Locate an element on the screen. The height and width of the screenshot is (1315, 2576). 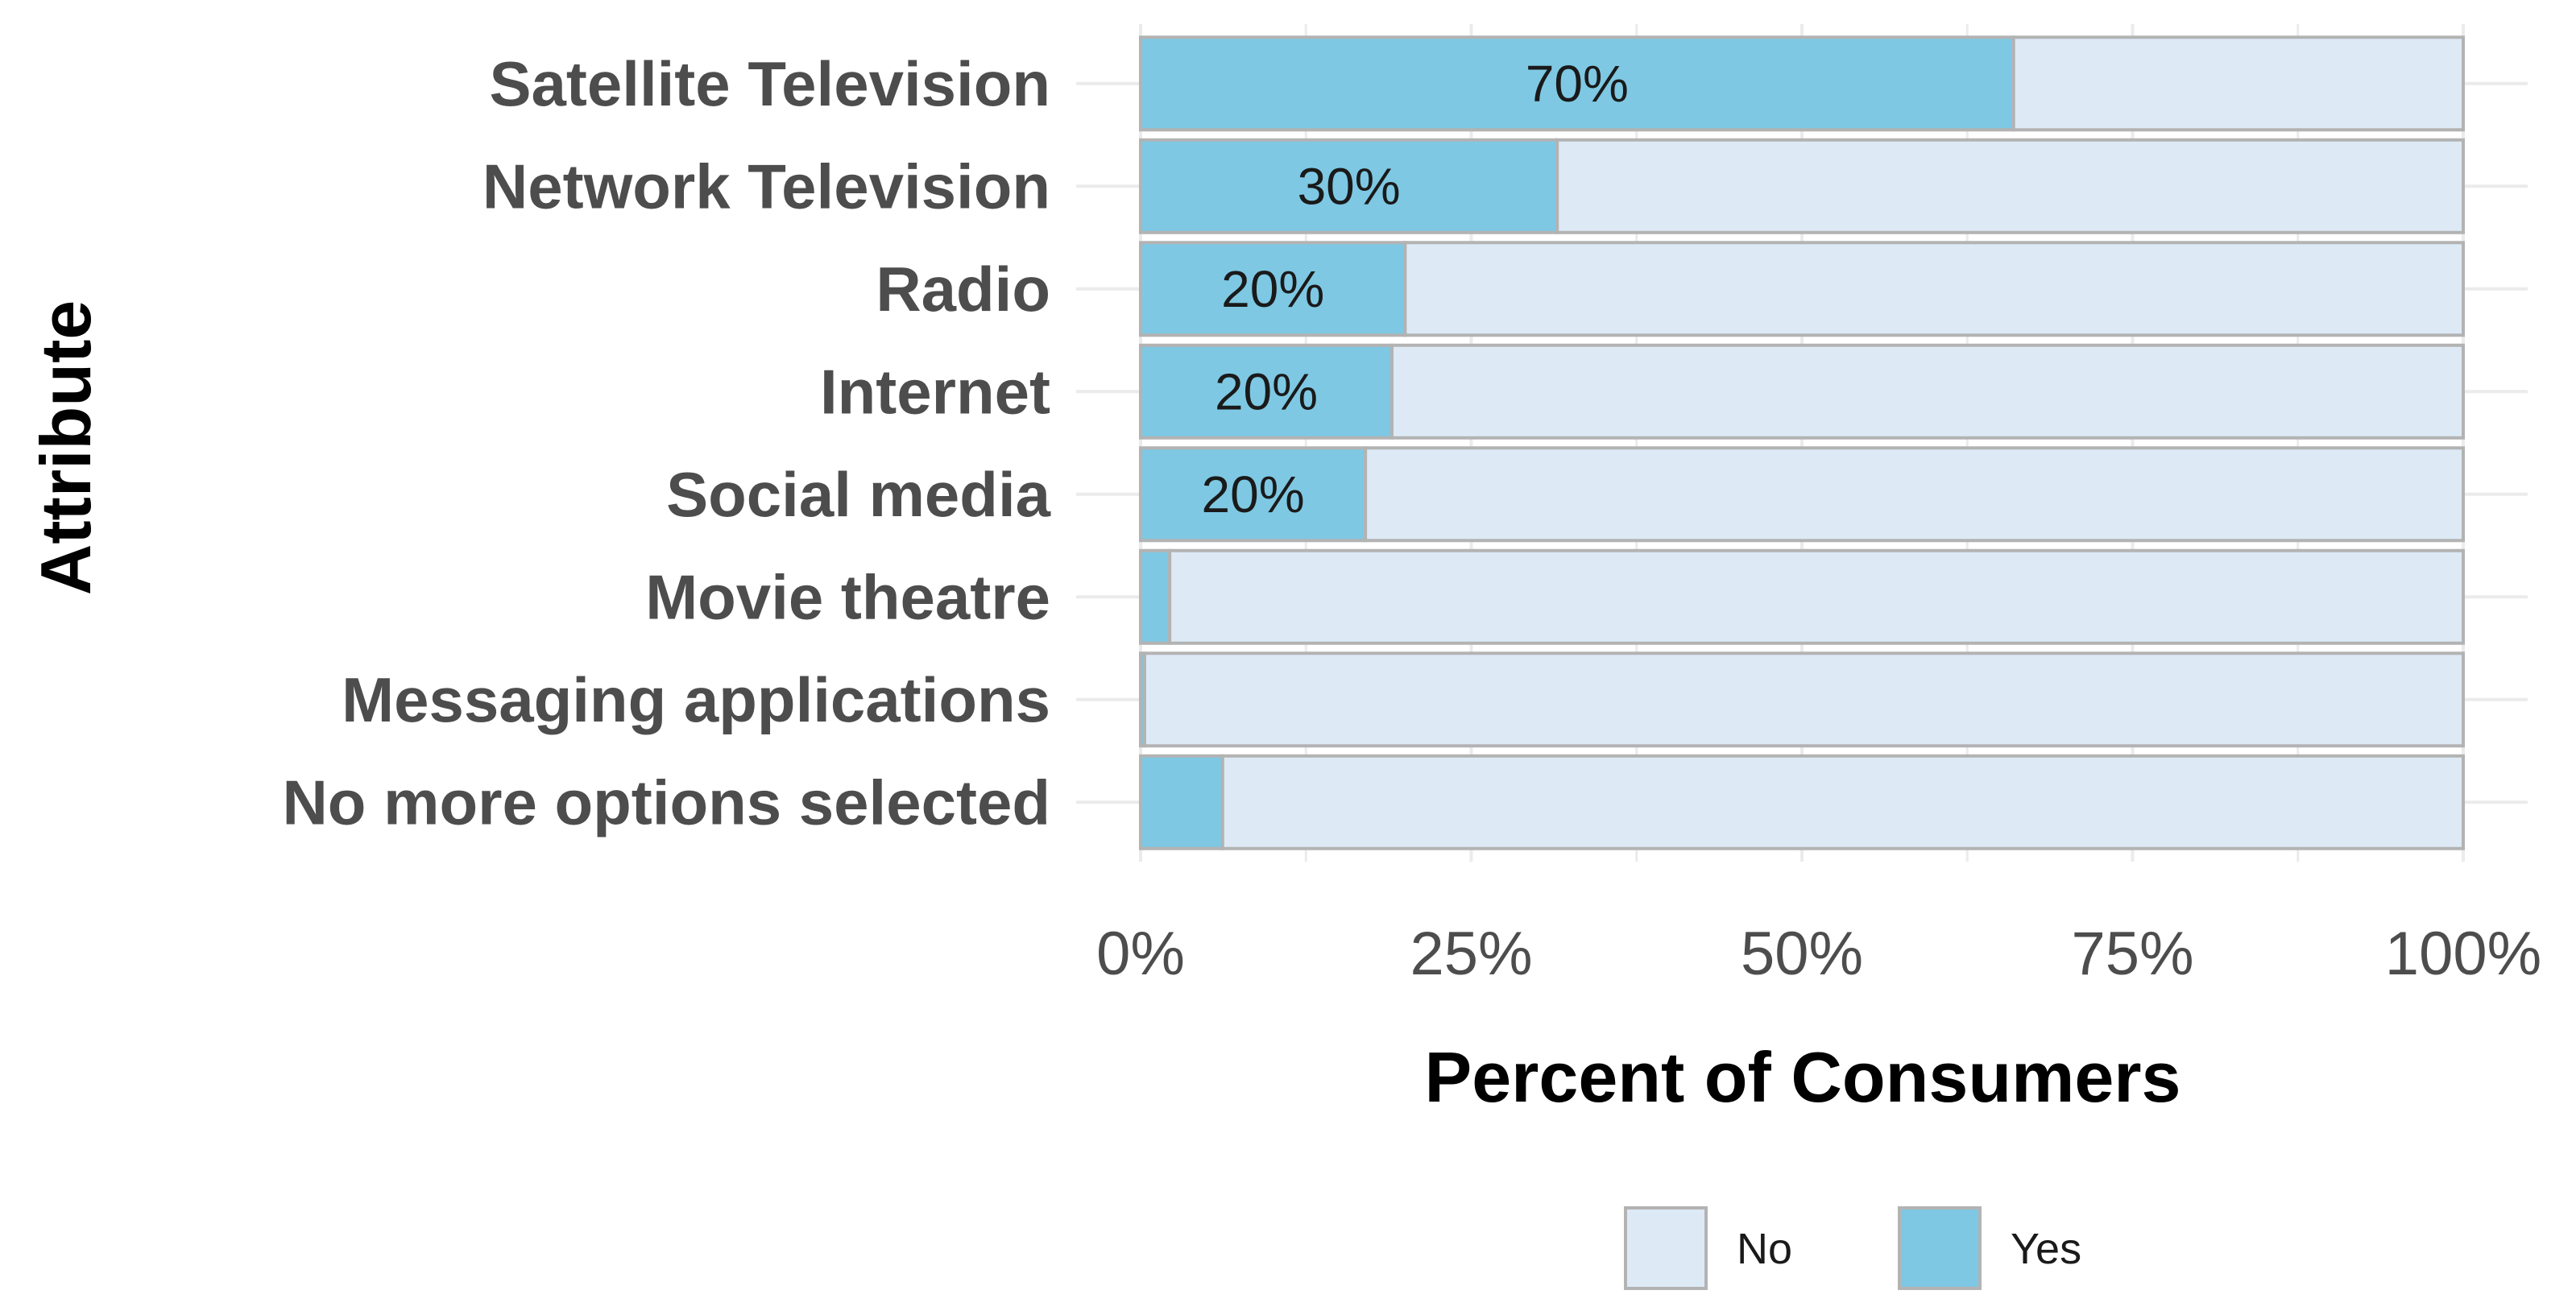
category-label: Social media is located at coordinates (858, 494).